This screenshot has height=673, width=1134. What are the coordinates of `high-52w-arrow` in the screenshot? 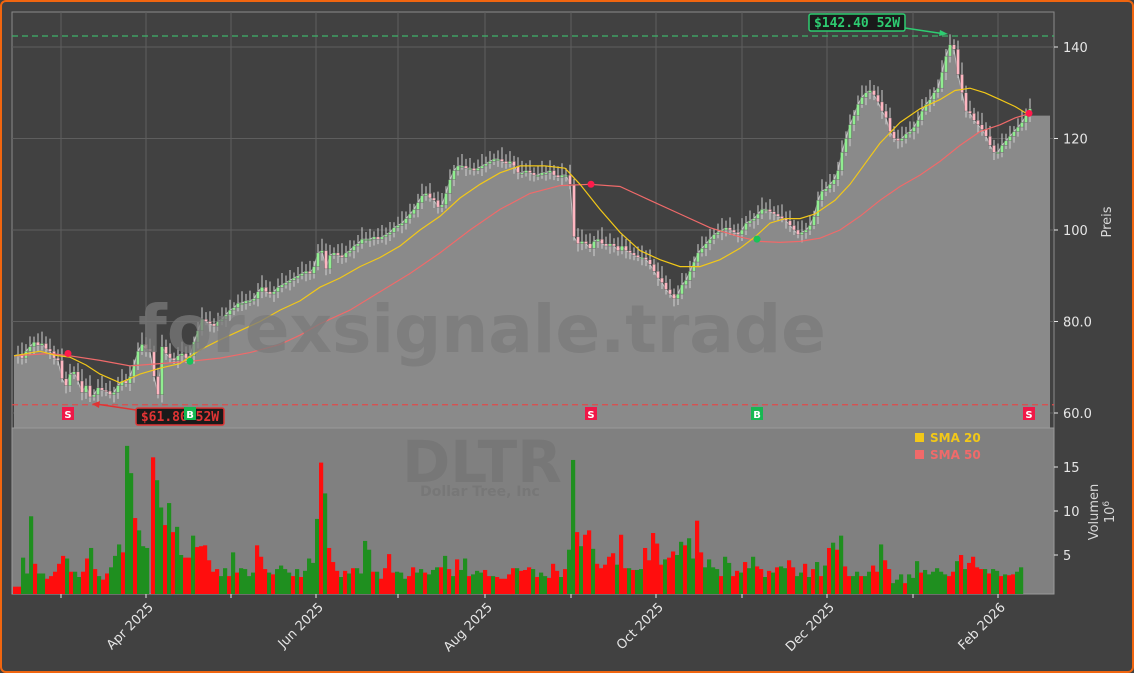 It's located at (925, 31).